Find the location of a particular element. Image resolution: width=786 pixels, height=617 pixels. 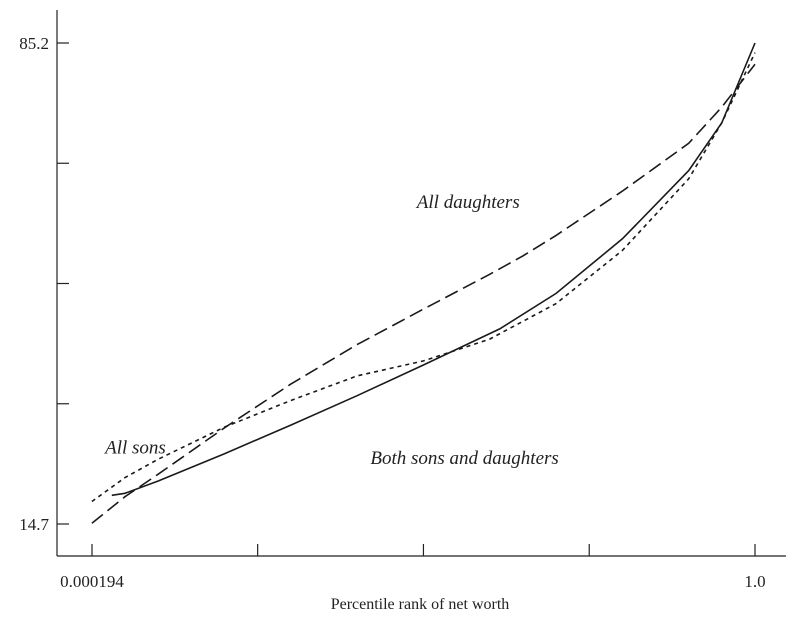

annotation-label: Both sons and daughters is located at coordinates (464, 458).